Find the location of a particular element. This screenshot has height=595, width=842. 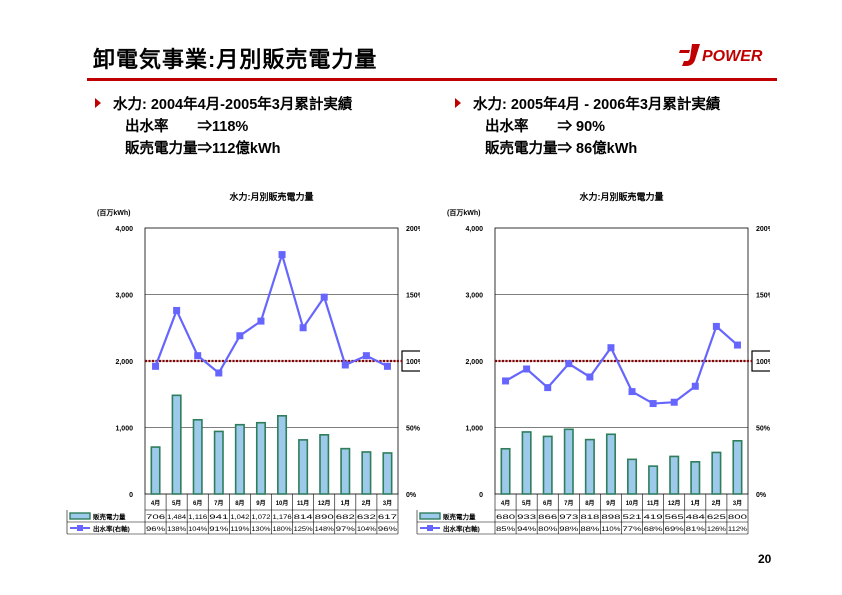

legend-bar-label: 販売電力量 is located at coordinates (459, 516).